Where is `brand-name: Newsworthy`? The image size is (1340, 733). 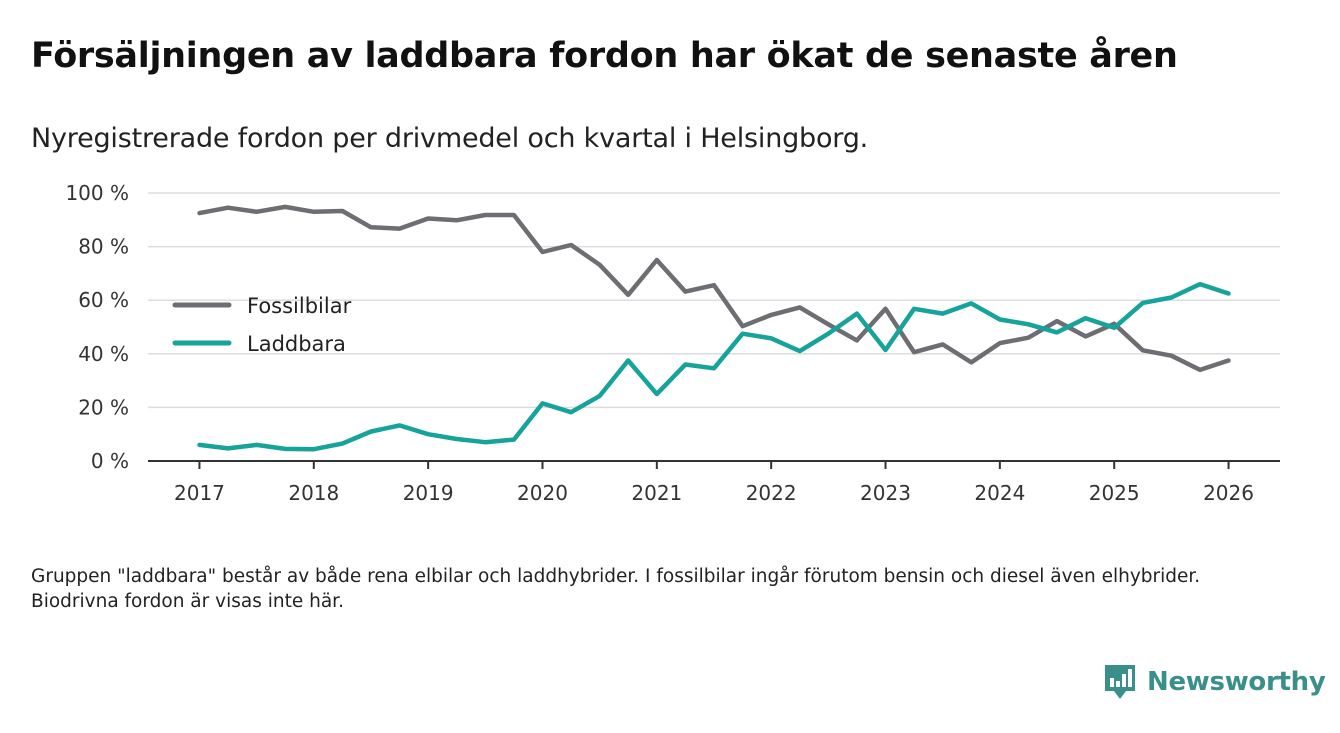
brand-name: Newsworthy is located at coordinates (1236, 682).